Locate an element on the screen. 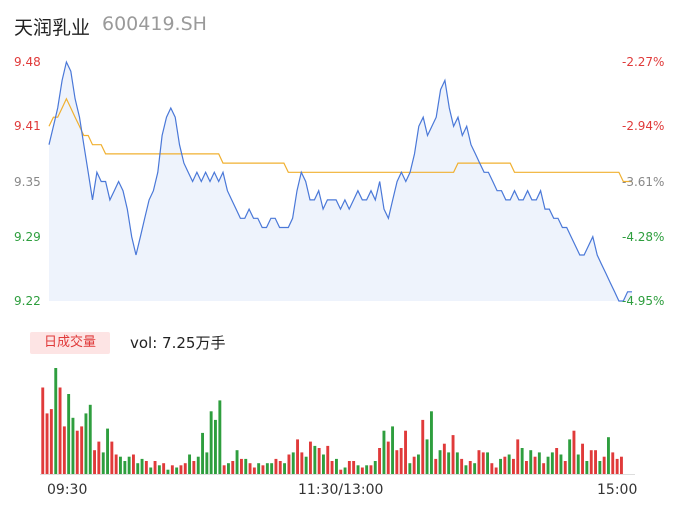  stock-code: 600419.SH is located at coordinates (154, 24).